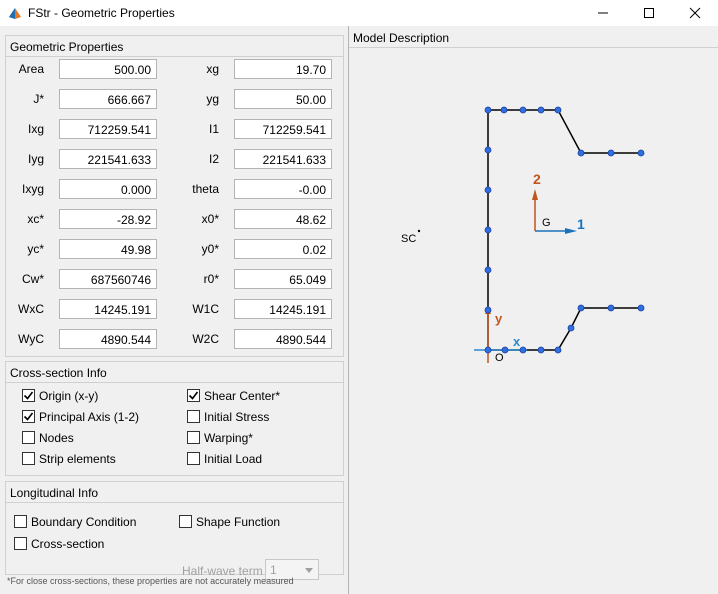 The width and height of the screenshot is (718, 594). What do you see at coordinates (222, 571) in the screenshot?
I see `half-wave-term-label: Half-wave term` at bounding box center [222, 571].